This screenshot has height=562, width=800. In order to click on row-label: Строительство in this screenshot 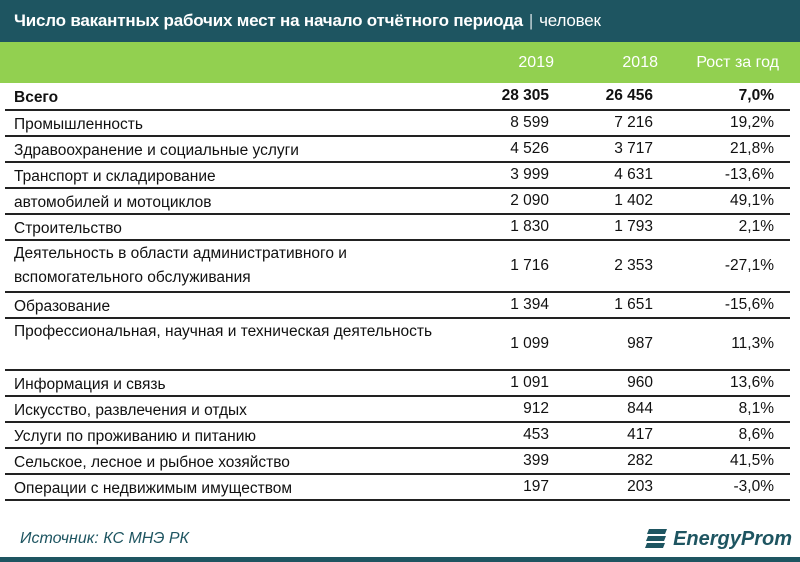, I will do `click(68, 228)`.